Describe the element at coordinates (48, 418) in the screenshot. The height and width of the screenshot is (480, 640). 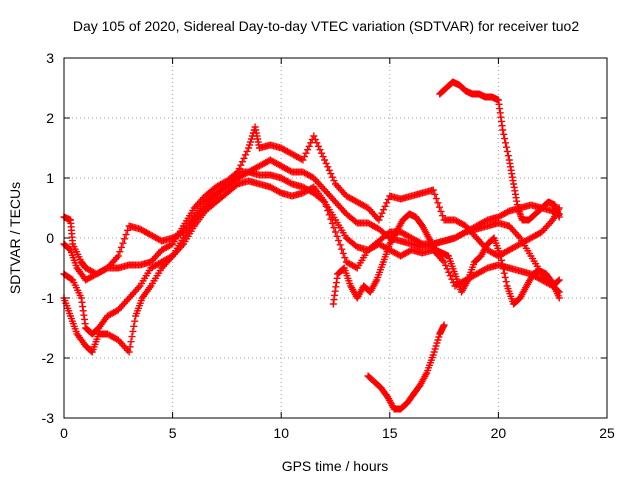
I see `y-tick-label: -3` at that location.